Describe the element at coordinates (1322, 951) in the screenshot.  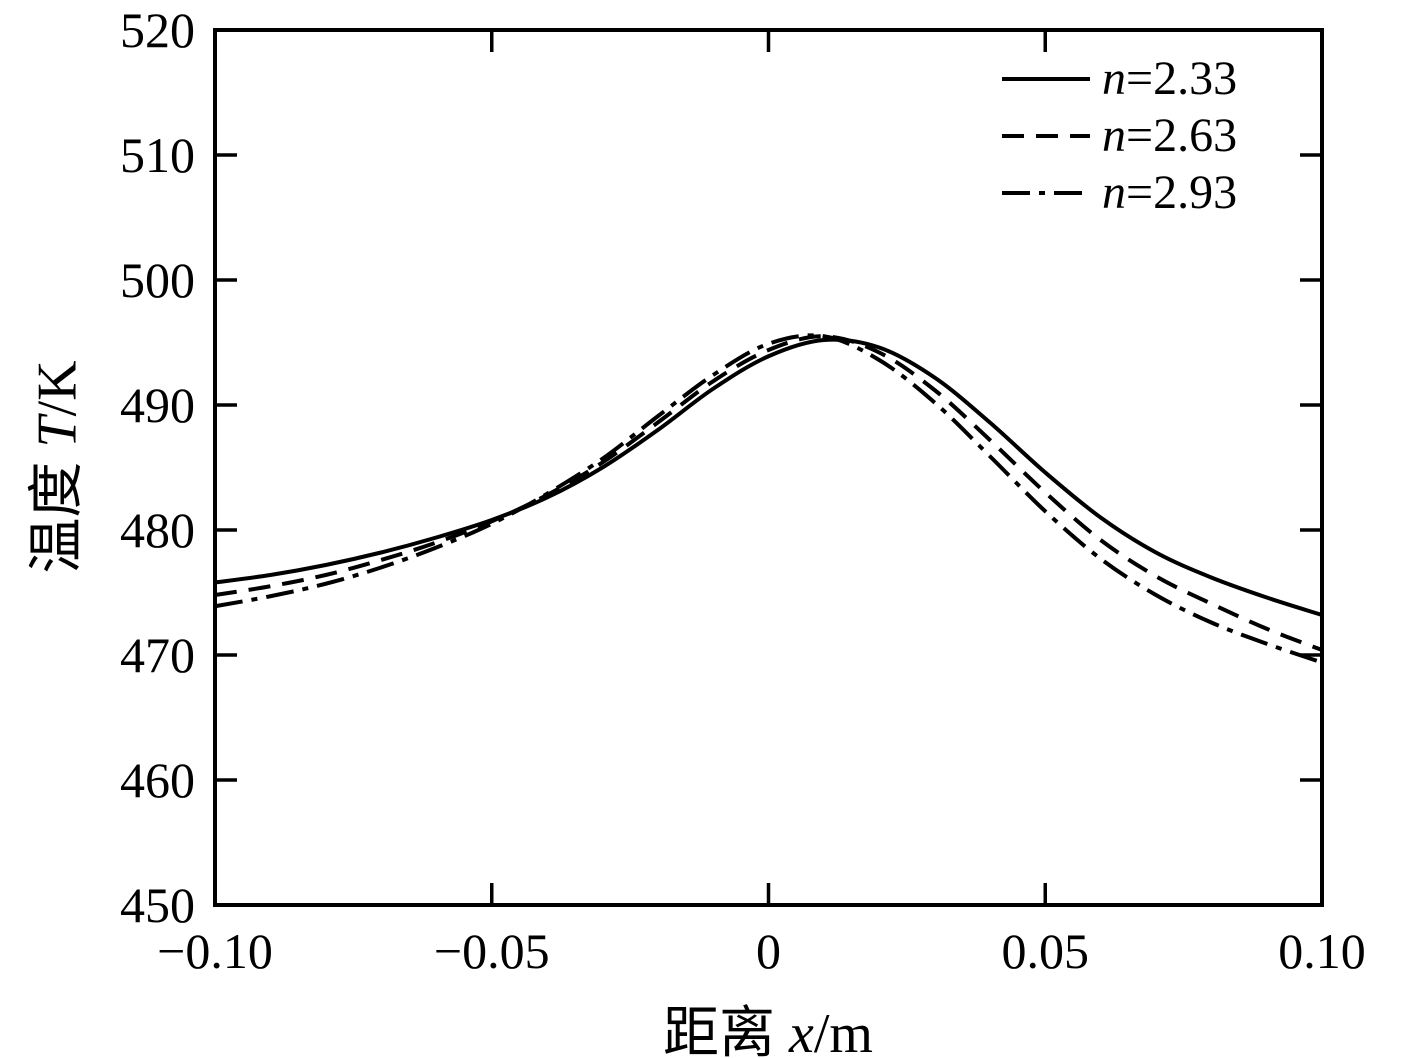
I see `x-tick-label: 0.10` at that location.